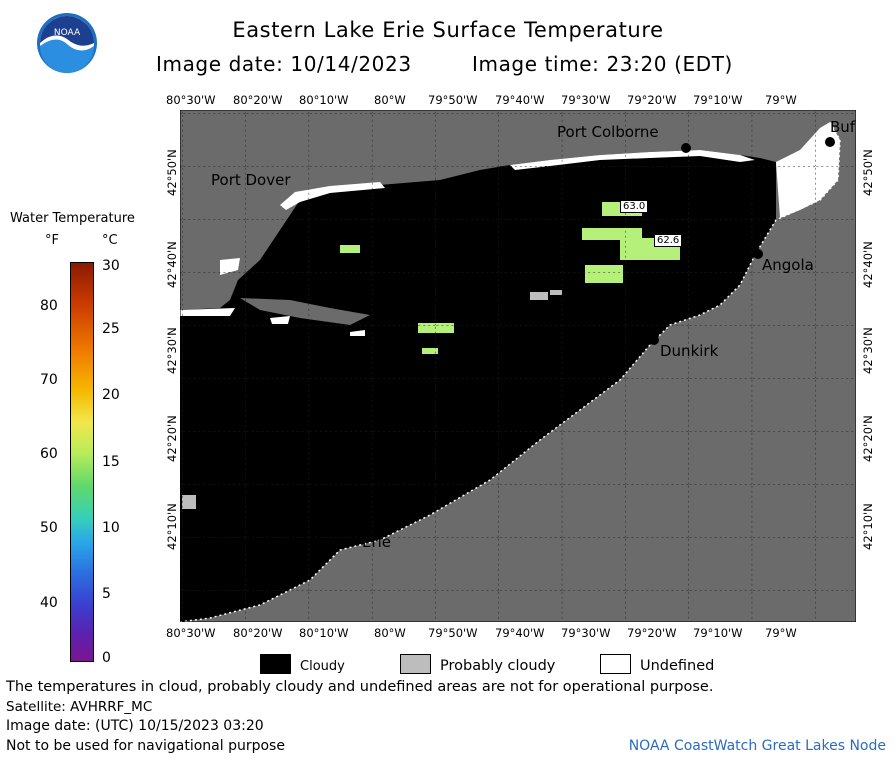 This screenshot has height=763, width=896. Describe the element at coordinates (718, 100) in the screenshot. I see `lon-label-top: 79°10'W` at that location.